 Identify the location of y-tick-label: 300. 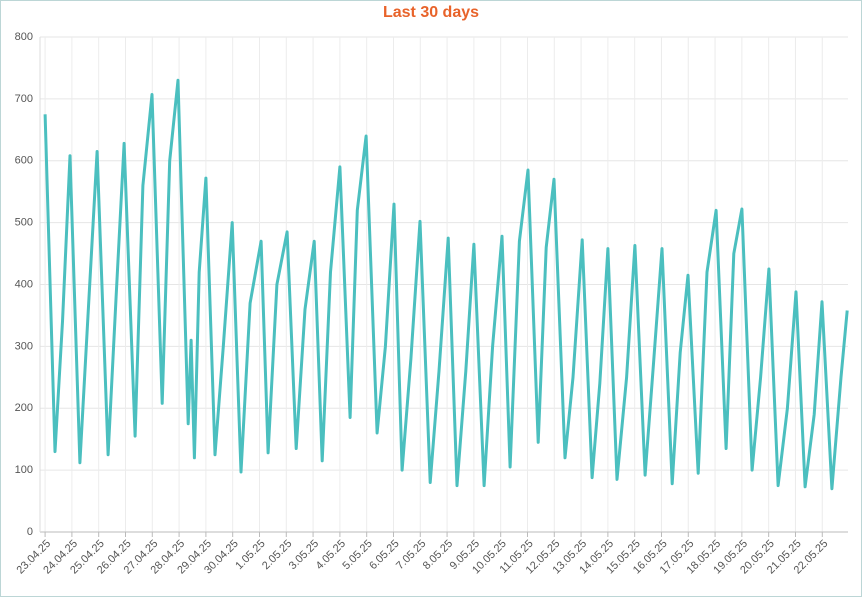
(24, 346).